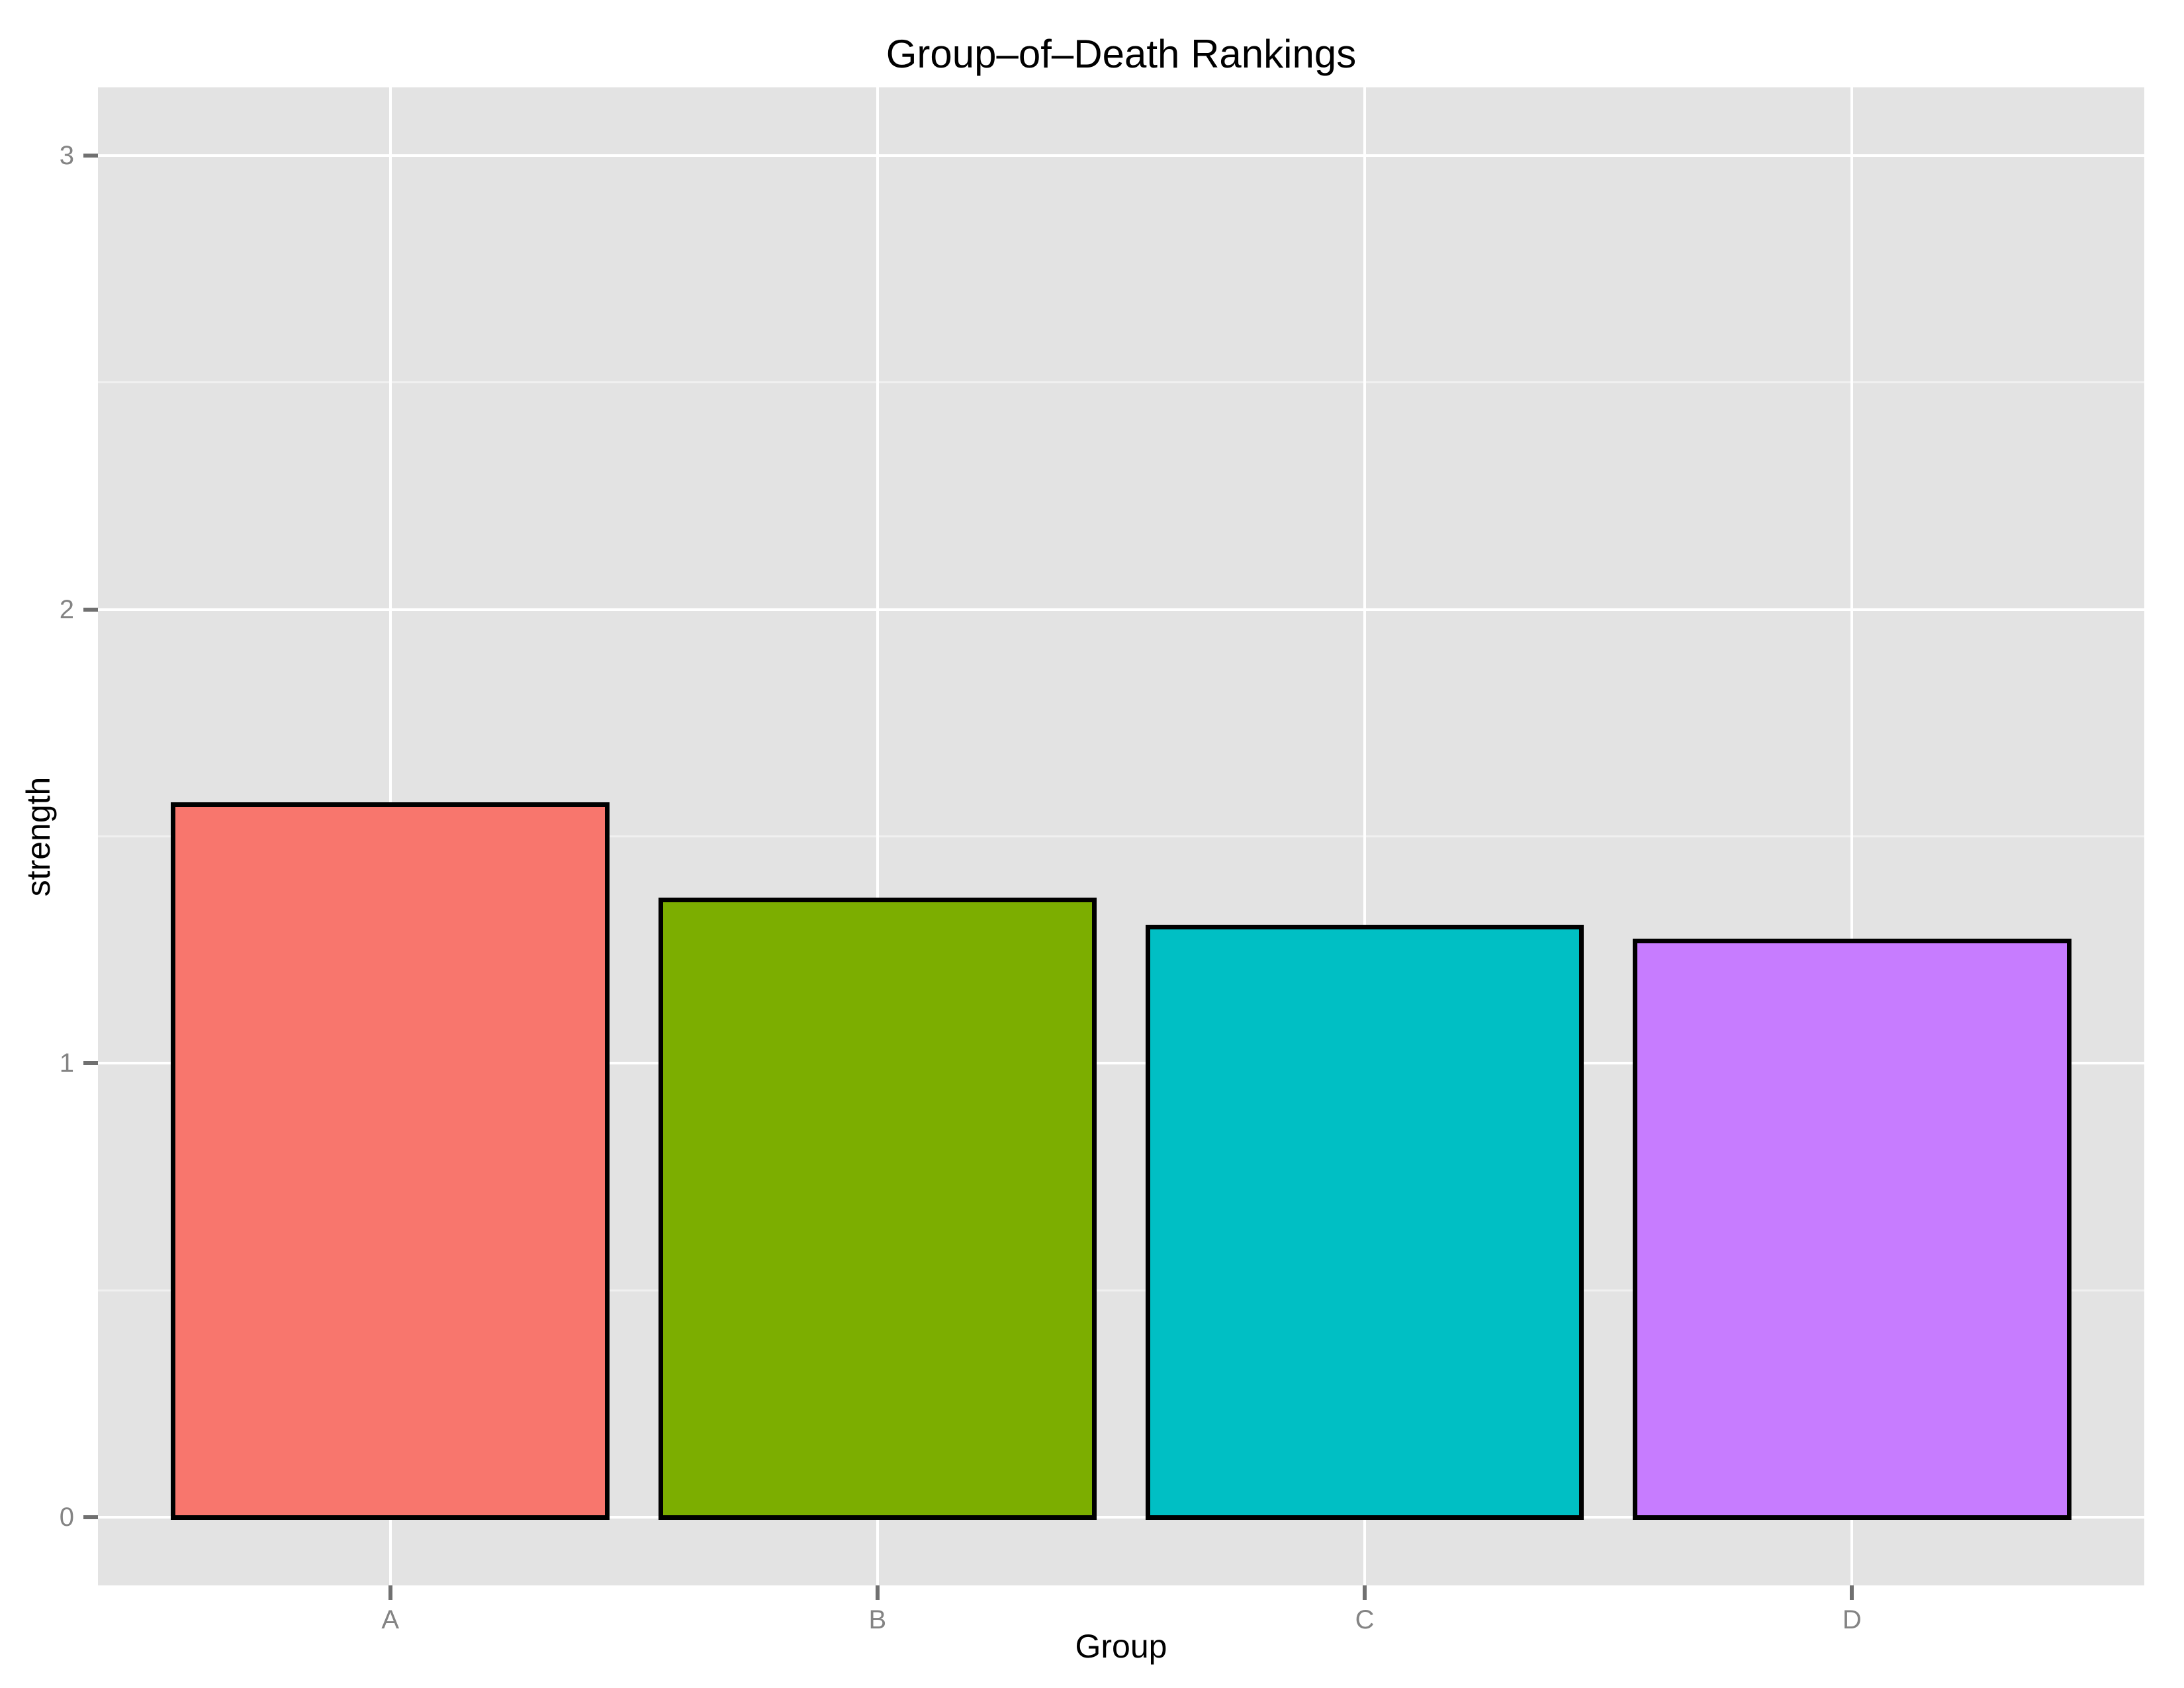  What do you see at coordinates (66, 155) in the screenshot?
I see `y-tick-label: 3` at bounding box center [66, 155].